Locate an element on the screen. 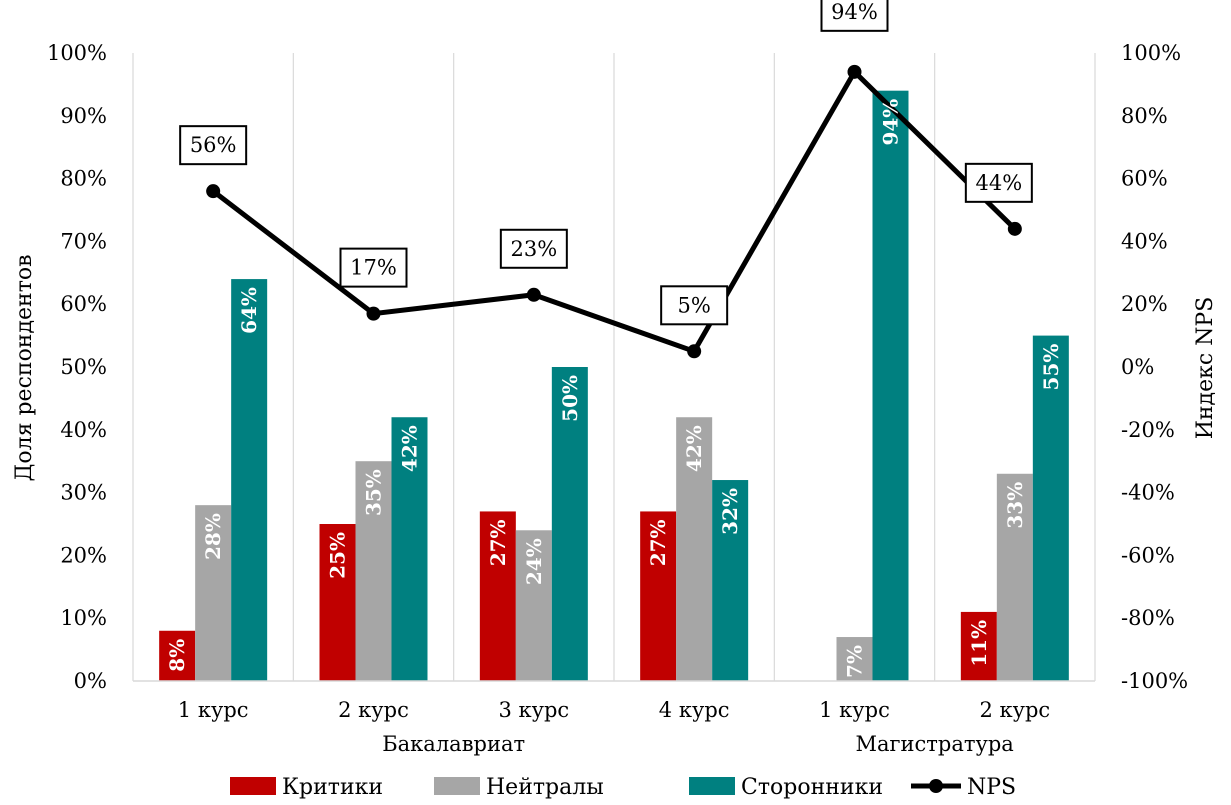 The image size is (1231, 805). bar-data-label: 50% is located at coordinates (570, 398).